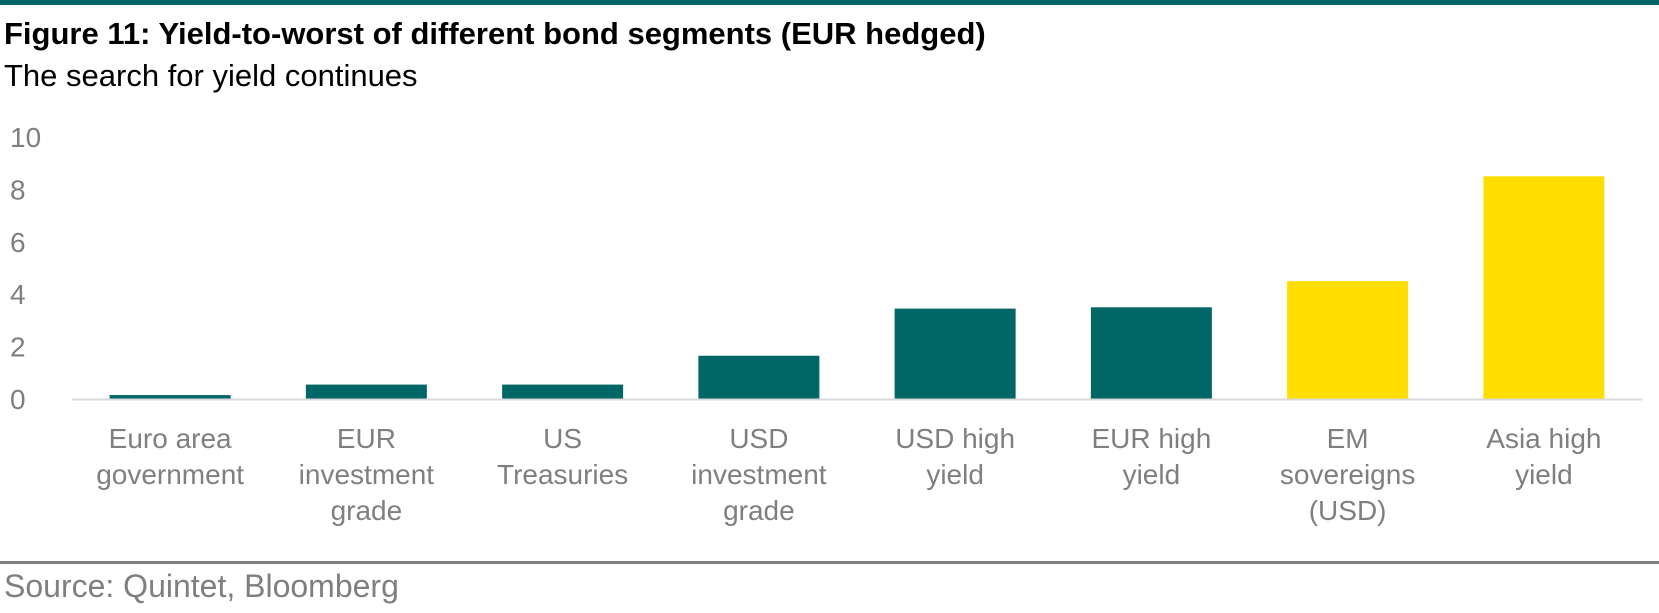 The image size is (1659, 613). What do you see at coordinates (1347, 474) in the screenshot?
I see `x-category-label: EM sovereigns (USD)` at bounding box center [1347, 474].